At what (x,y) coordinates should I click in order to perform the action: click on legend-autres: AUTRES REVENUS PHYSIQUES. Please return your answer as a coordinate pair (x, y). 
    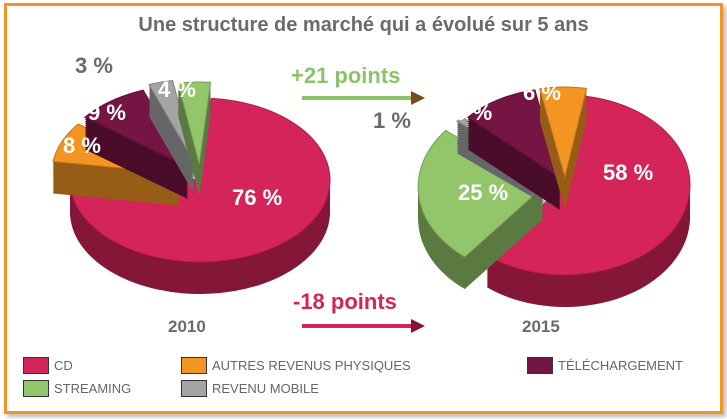
    Looking at the image, I should click on (296, 365).